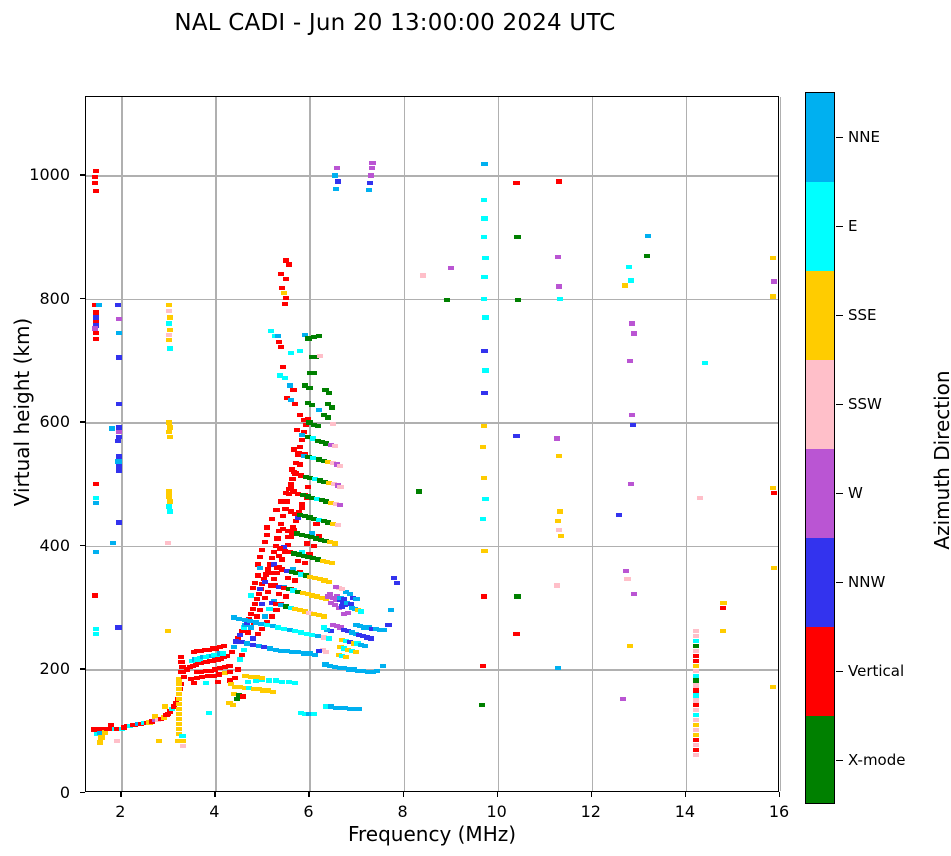 Image resolution: width=951 pixels, height=856 pixels. What do you see at coordinates (120, 811) in the screenshot?
I see `x-tick-label: 2` at bounding box center [120, 811].